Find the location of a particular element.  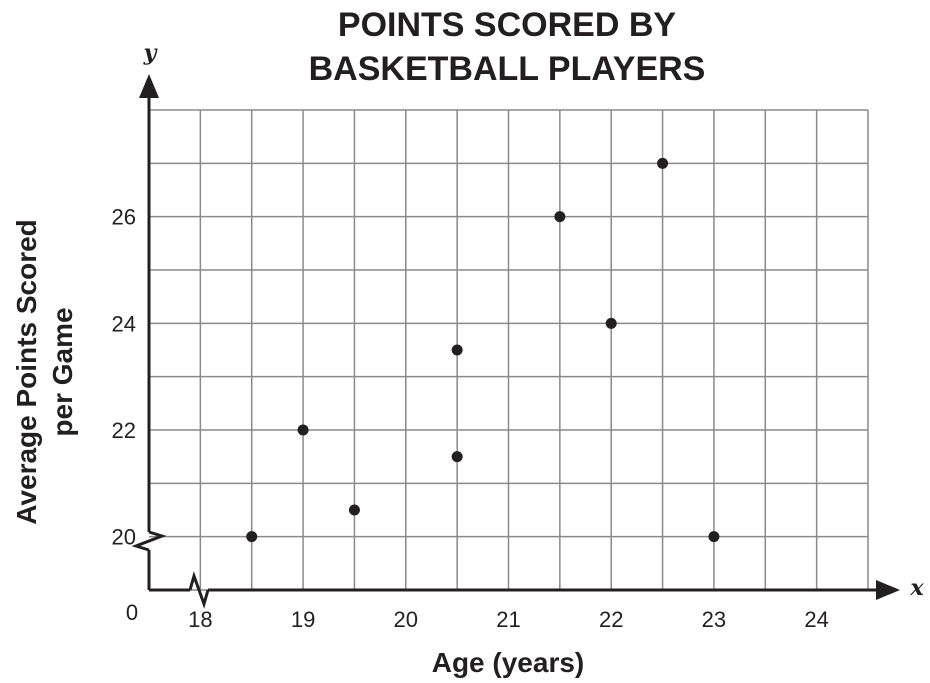

x-tick-label: 21 is located at coordinates (508, 619).